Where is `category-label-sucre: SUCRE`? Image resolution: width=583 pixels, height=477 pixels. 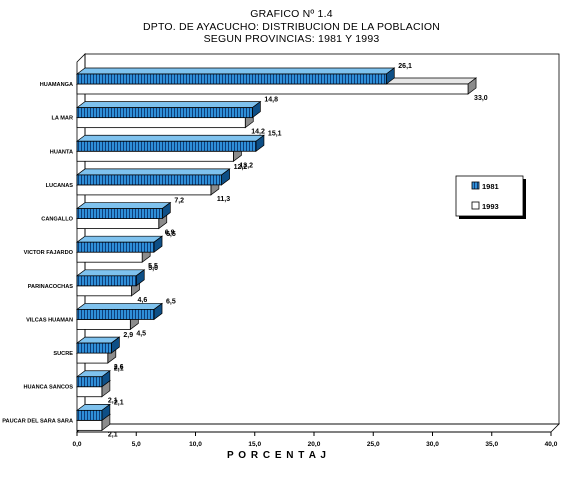
category-label-sucre: SUCRE is located at coordinates (63, 354).